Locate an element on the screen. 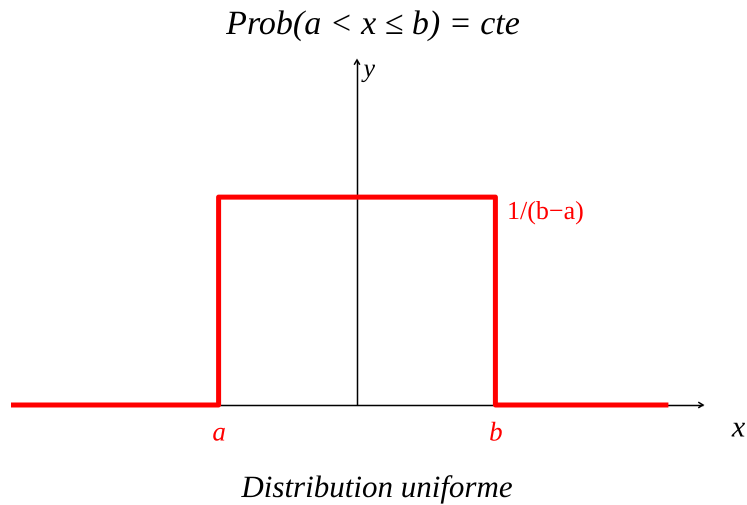 This screenshot has width=747, height=505. x-tick-label: a is located at coordinates (219, 431).